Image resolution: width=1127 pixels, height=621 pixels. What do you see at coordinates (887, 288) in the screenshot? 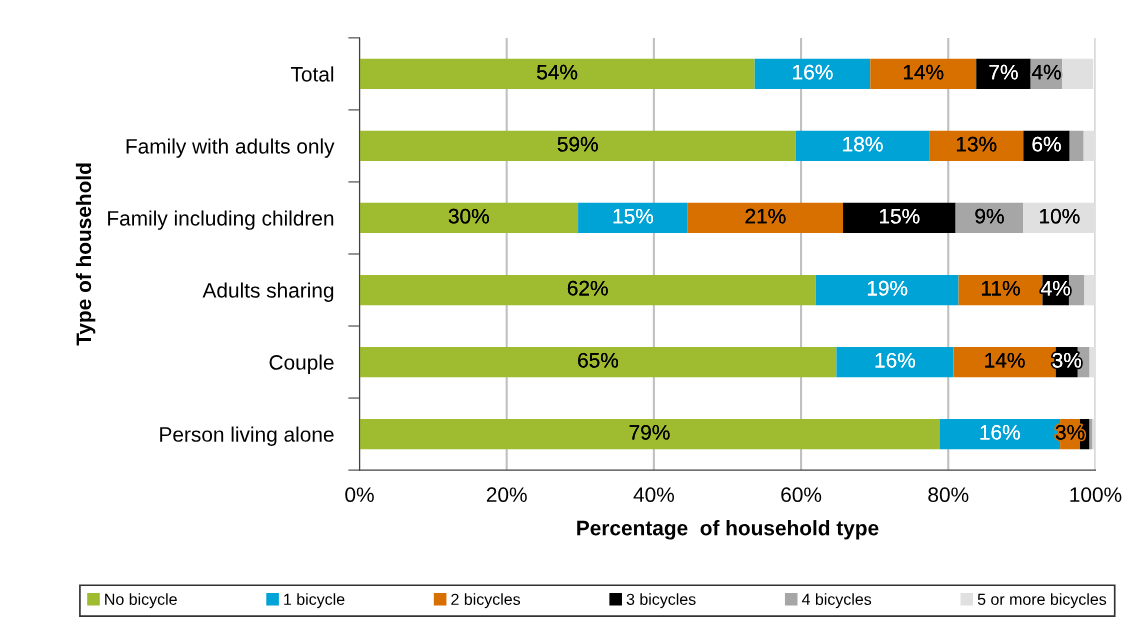
I see `data-label: 19%` at bounding box center [887, 288].